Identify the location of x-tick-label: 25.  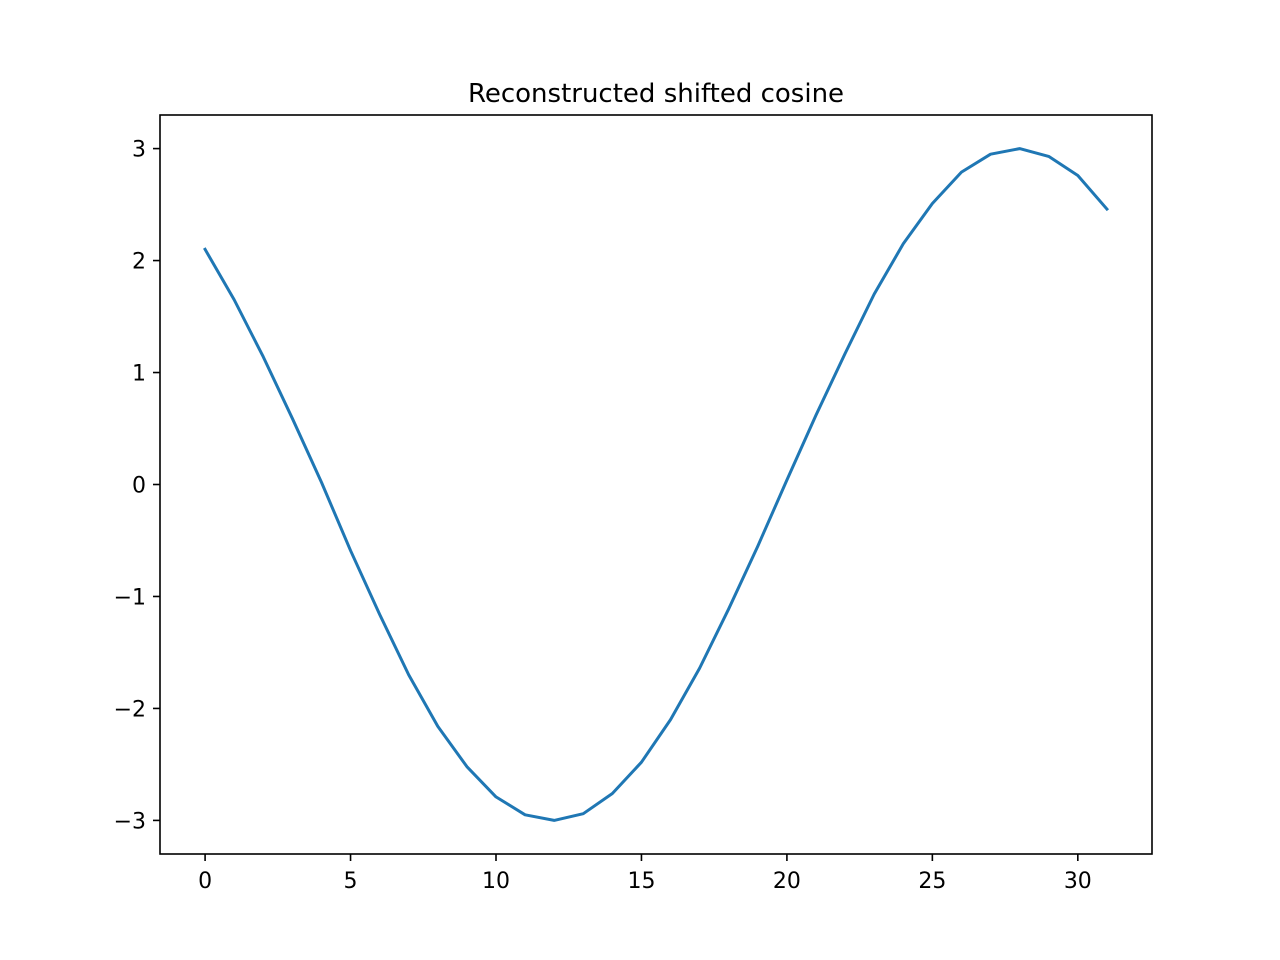
(932, 881).